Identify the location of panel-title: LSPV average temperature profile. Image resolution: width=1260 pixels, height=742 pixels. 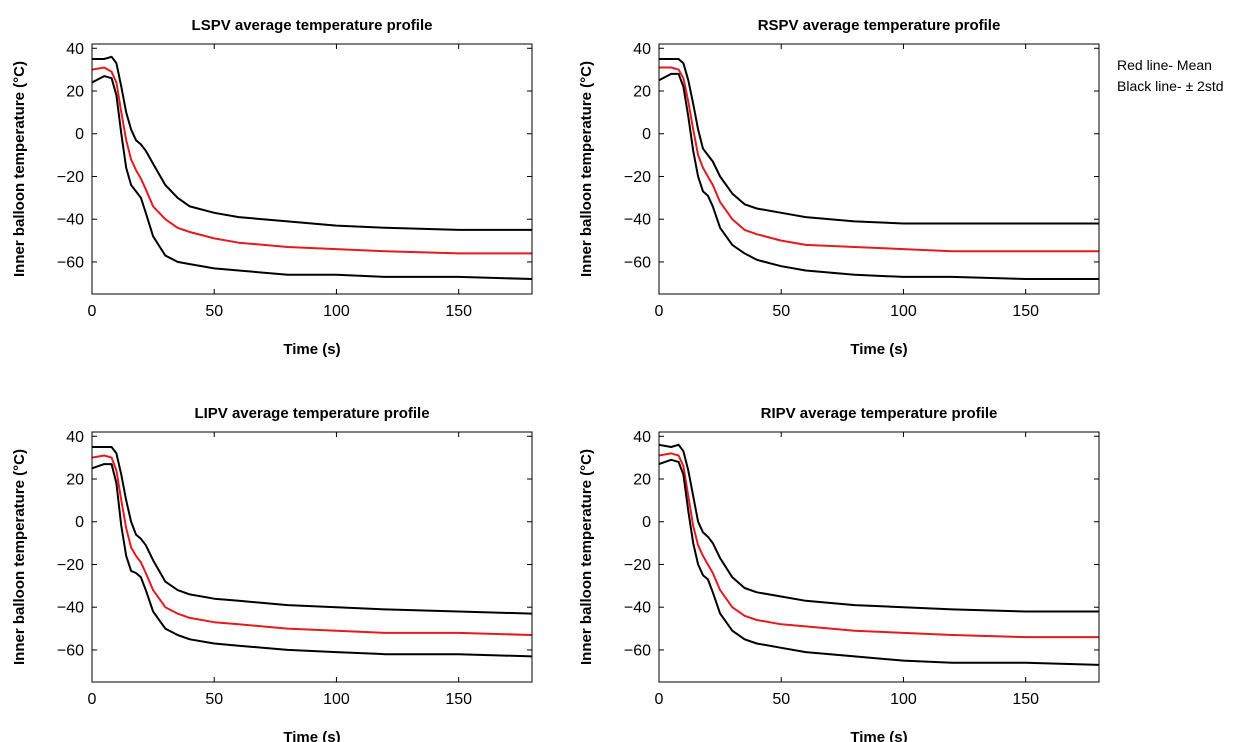
(312, 25).